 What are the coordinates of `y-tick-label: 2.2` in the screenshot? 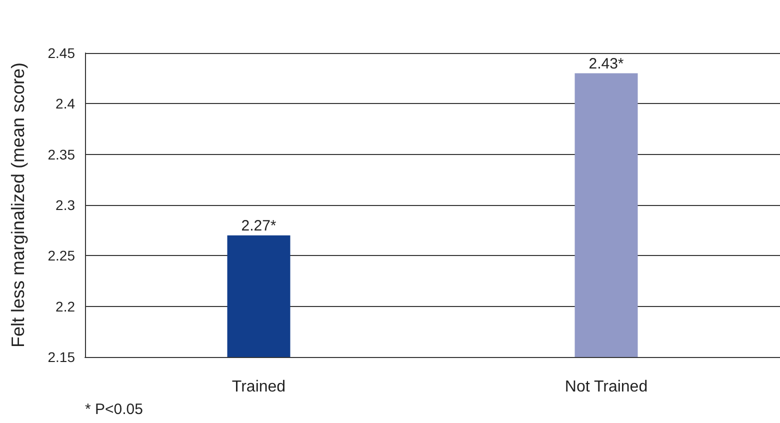 It's located at (66, 306).